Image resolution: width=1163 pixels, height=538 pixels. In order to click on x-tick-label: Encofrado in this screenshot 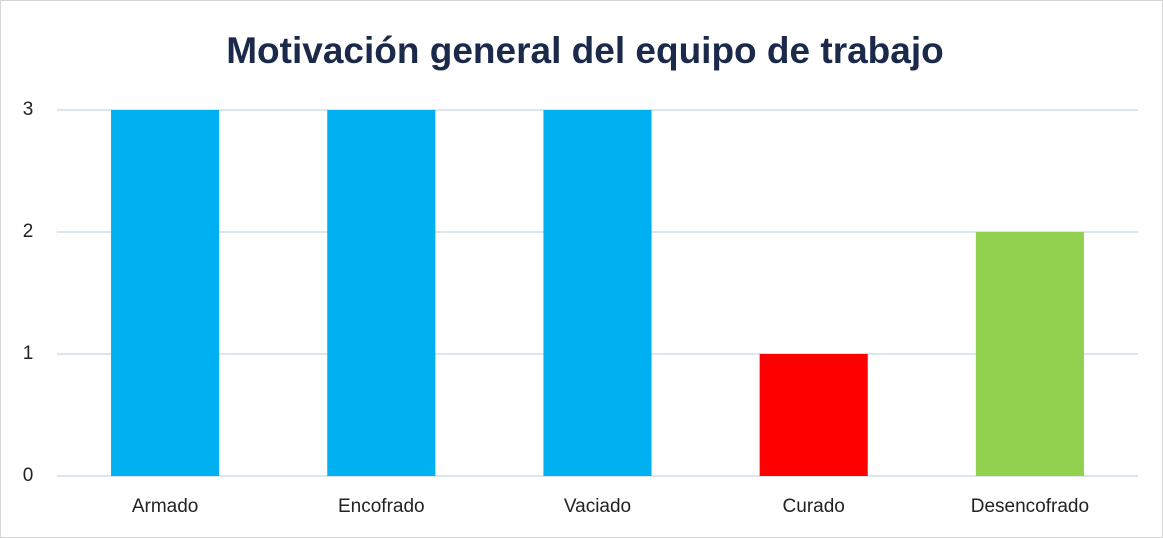, I will do `click(381, 506)`.